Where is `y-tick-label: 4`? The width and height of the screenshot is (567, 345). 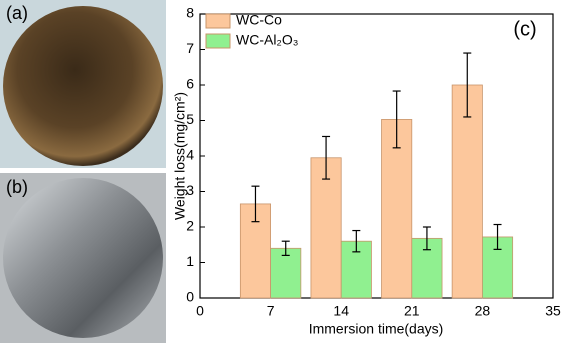
y-tick-label: 4 is located at coordinates (190, 155).